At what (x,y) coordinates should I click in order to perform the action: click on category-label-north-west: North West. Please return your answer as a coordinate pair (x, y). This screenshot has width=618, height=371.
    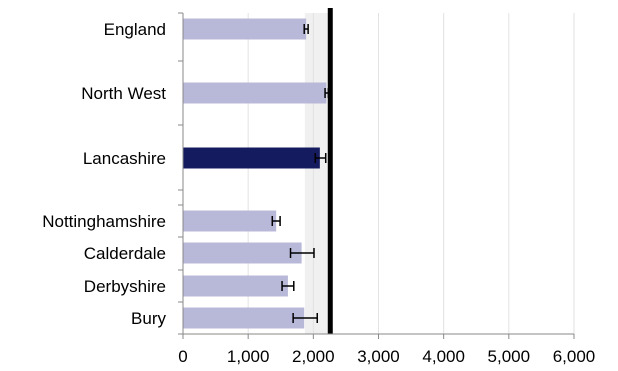
    Looking at the image, I should click on (123, 93).